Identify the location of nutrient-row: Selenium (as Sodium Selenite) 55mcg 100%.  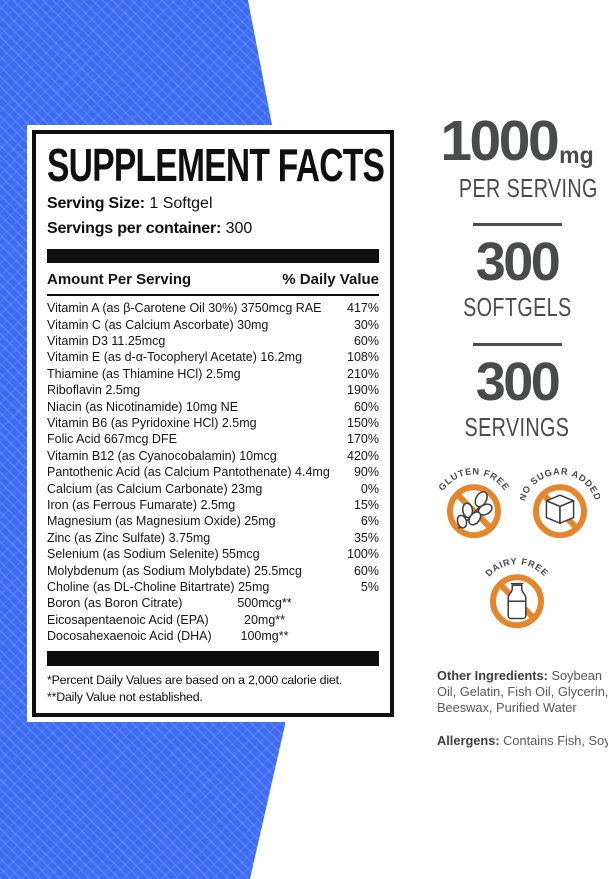
(213, 554).